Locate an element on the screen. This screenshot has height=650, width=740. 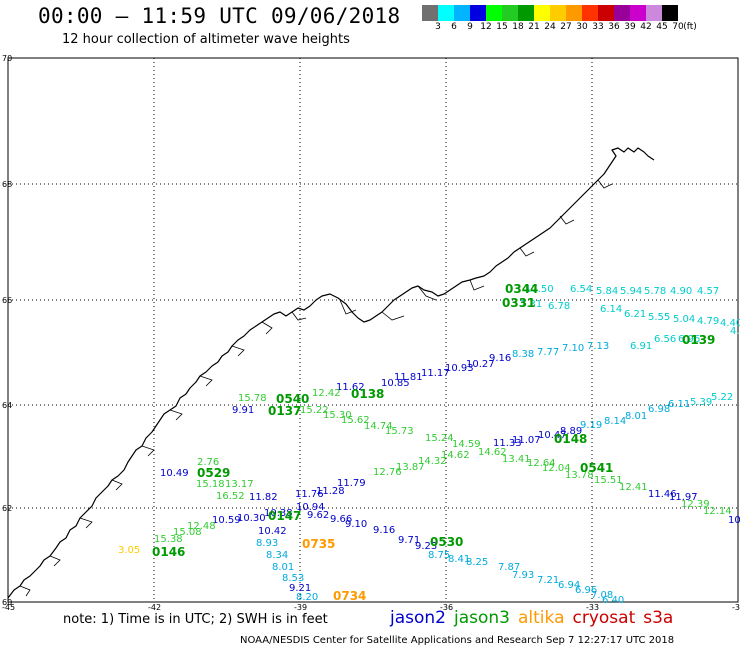
wave-height-value: 5.55 is located at coordinates (659, 317).